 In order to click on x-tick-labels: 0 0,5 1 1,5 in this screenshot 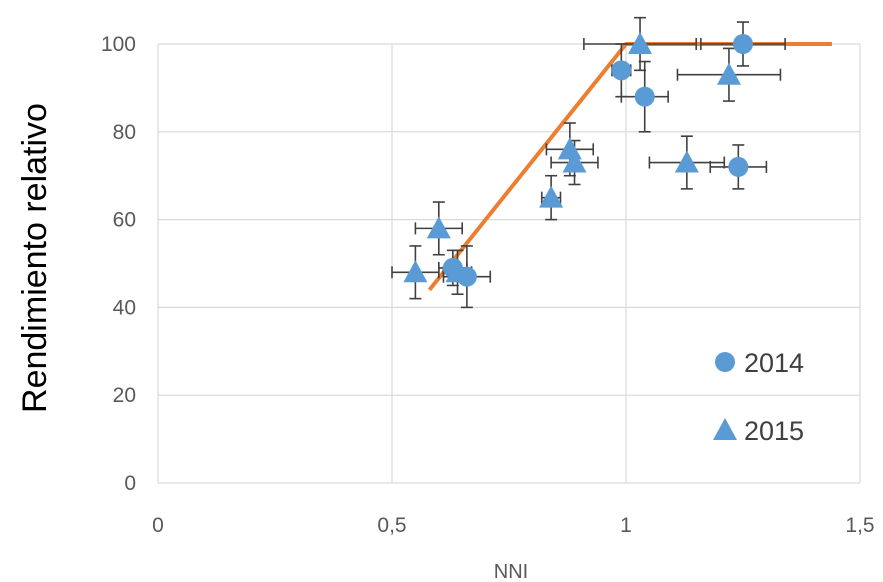, I will do `click(513, 525)`.